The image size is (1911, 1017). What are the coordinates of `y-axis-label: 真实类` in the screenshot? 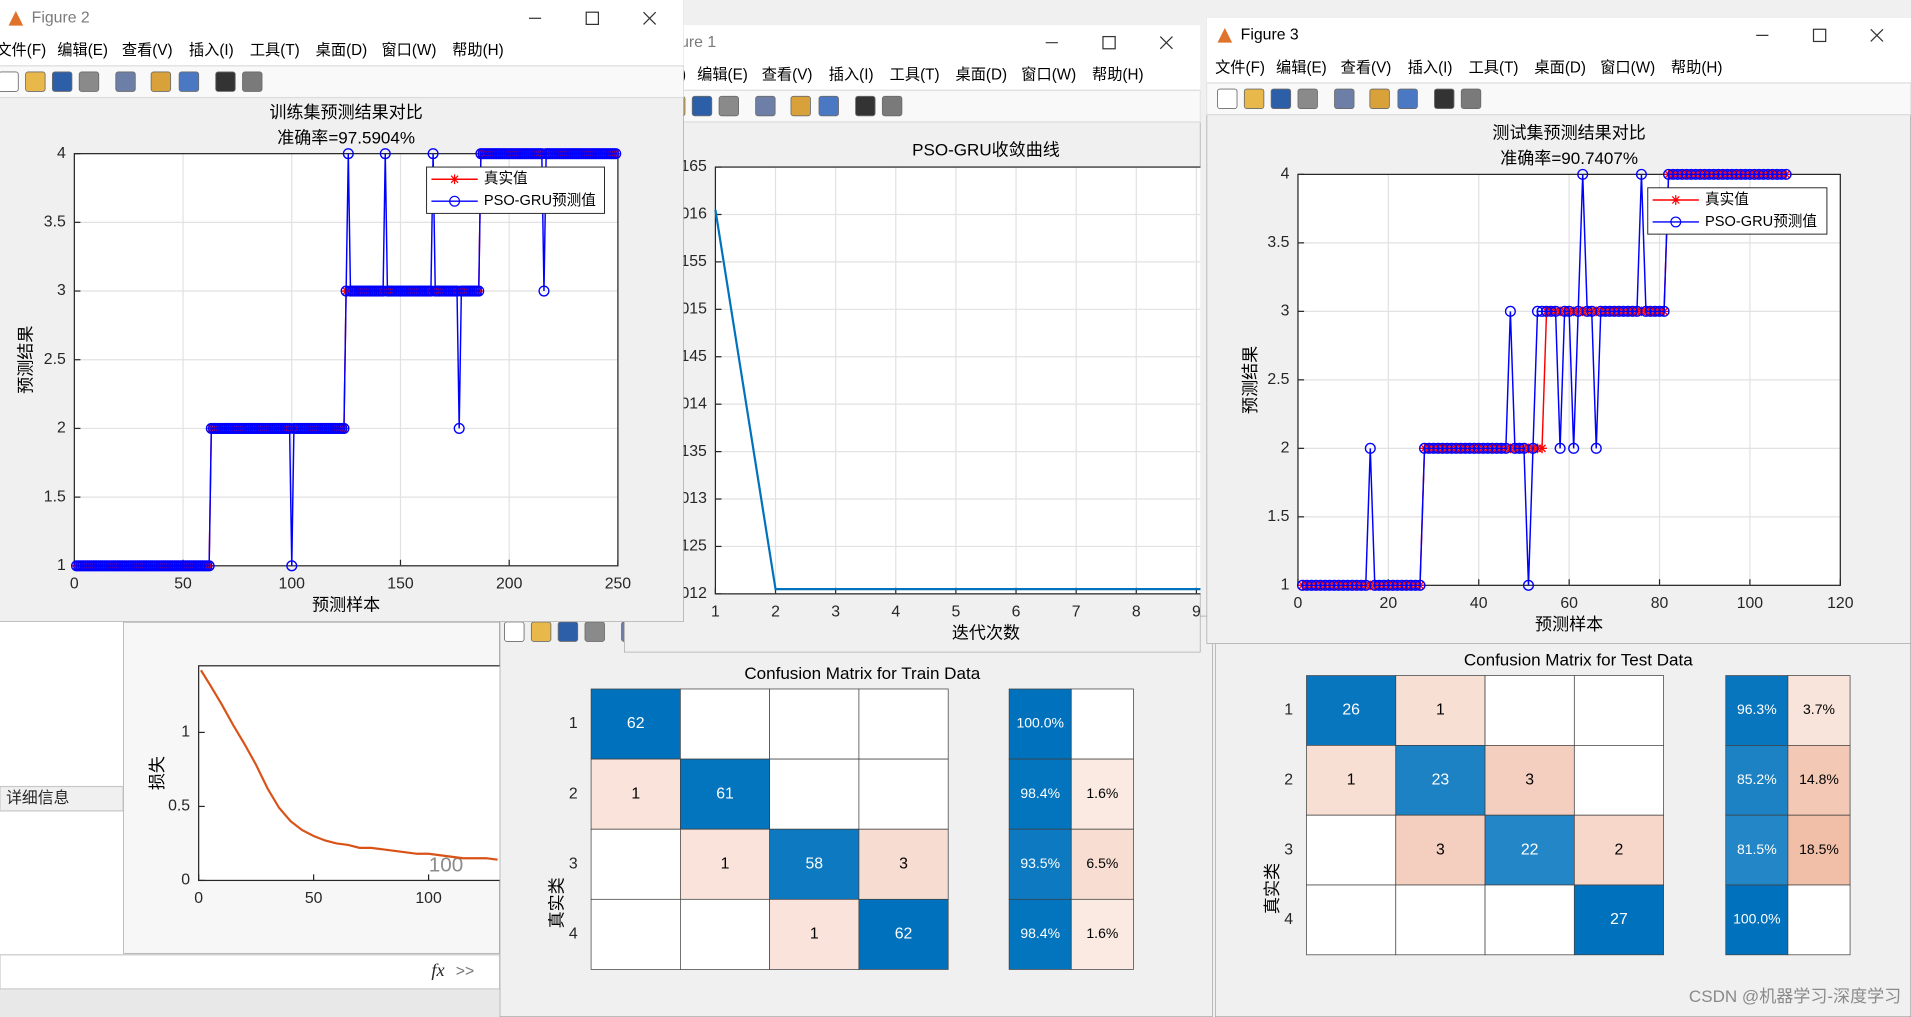 It's located at (557, 902).